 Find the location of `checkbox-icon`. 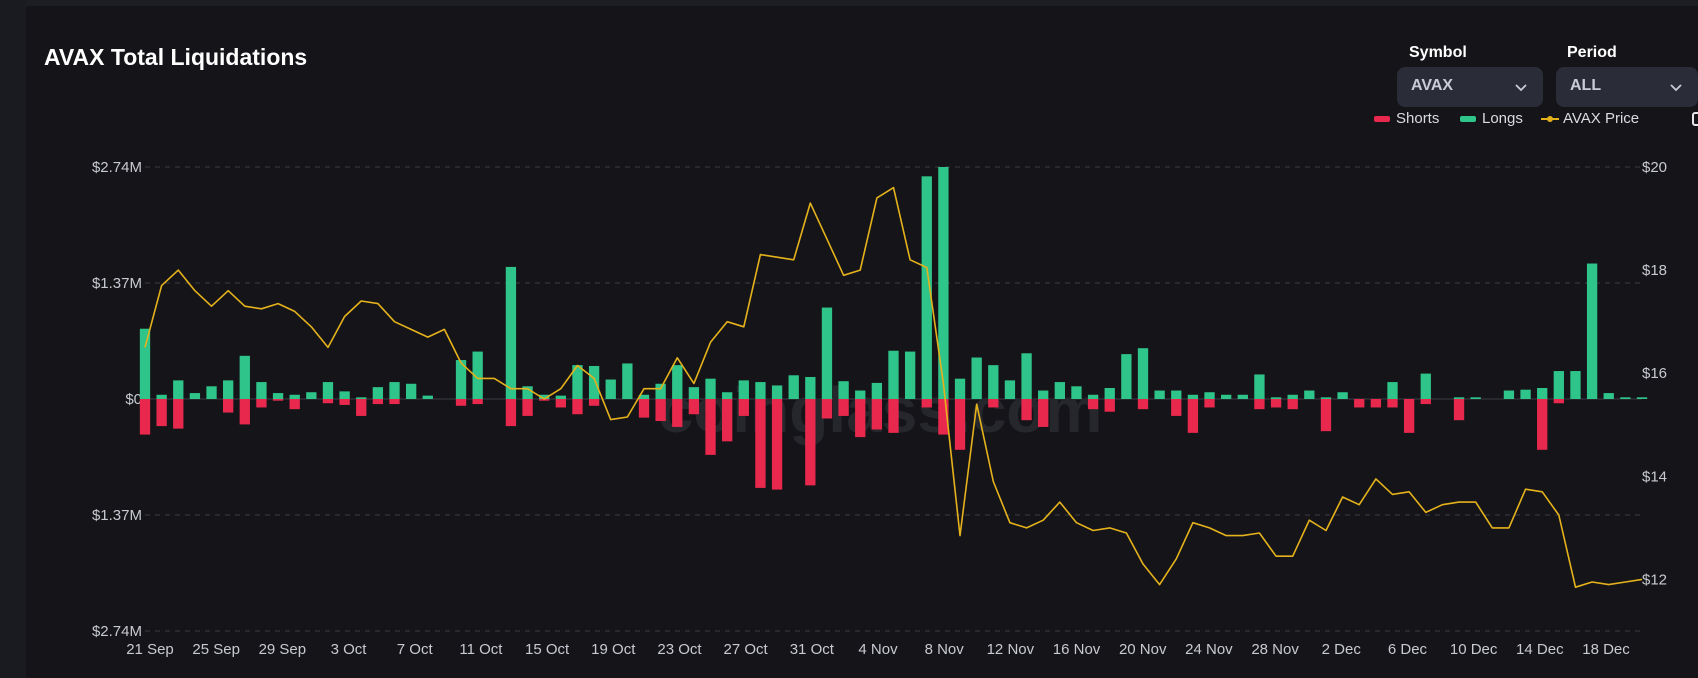

checkbox-icon is located at coordinates (1695, 119).